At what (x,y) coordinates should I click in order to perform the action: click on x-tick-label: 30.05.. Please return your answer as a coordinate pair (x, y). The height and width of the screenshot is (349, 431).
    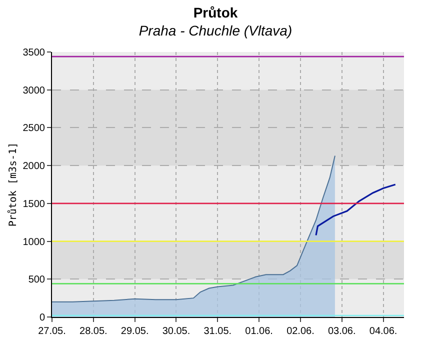
    Looking at the image, I should click on (176, 331).